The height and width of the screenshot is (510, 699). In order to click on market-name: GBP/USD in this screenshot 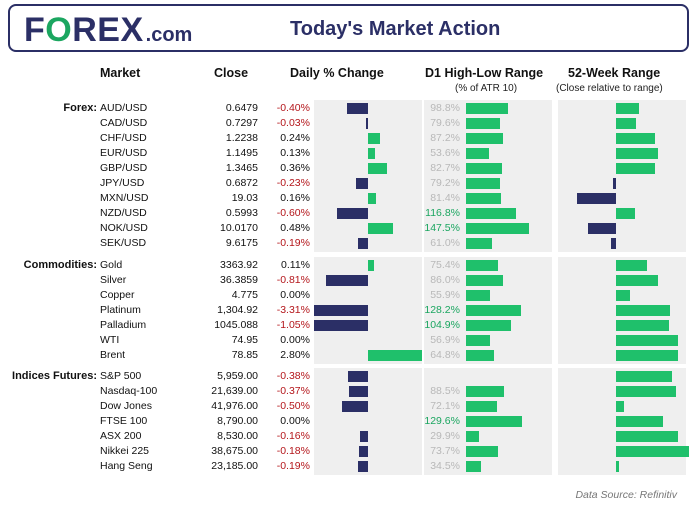, I will do `click(124, 168)`.